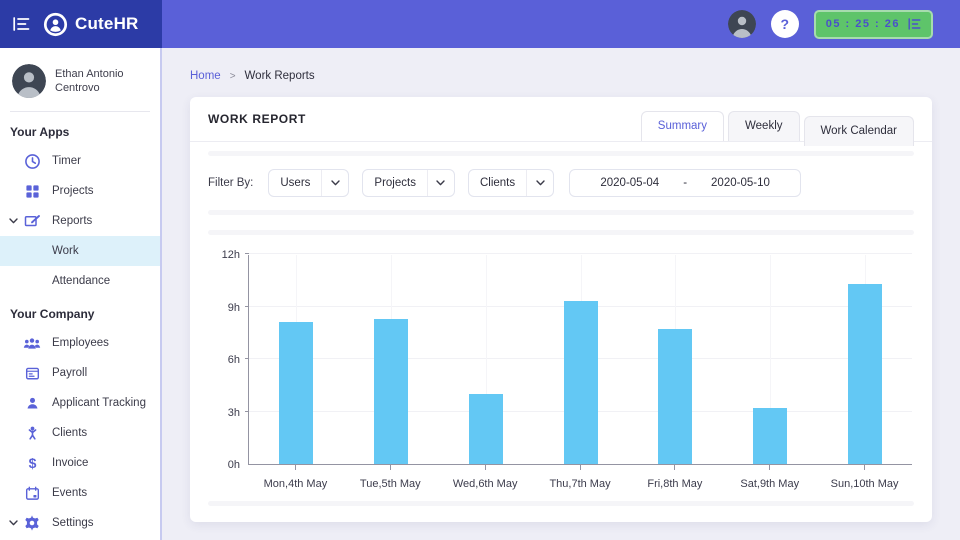  I want to click on clients-filter-select: Clients, so click(511, 183).